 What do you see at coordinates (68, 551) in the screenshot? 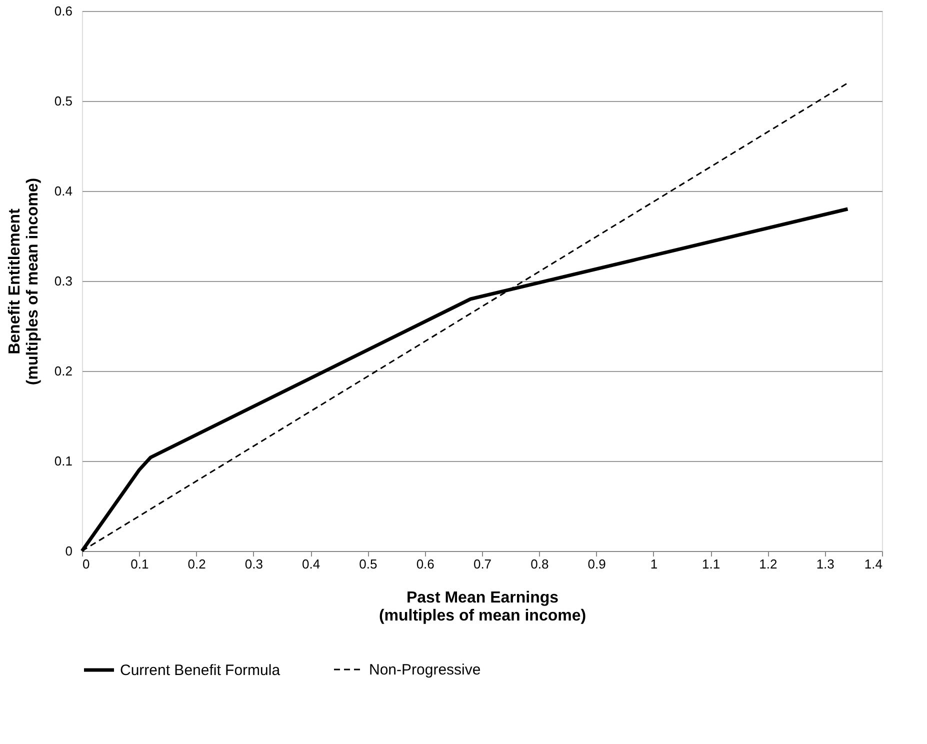
I see `y-tick-label: 0` at bounding box center [68, 551].